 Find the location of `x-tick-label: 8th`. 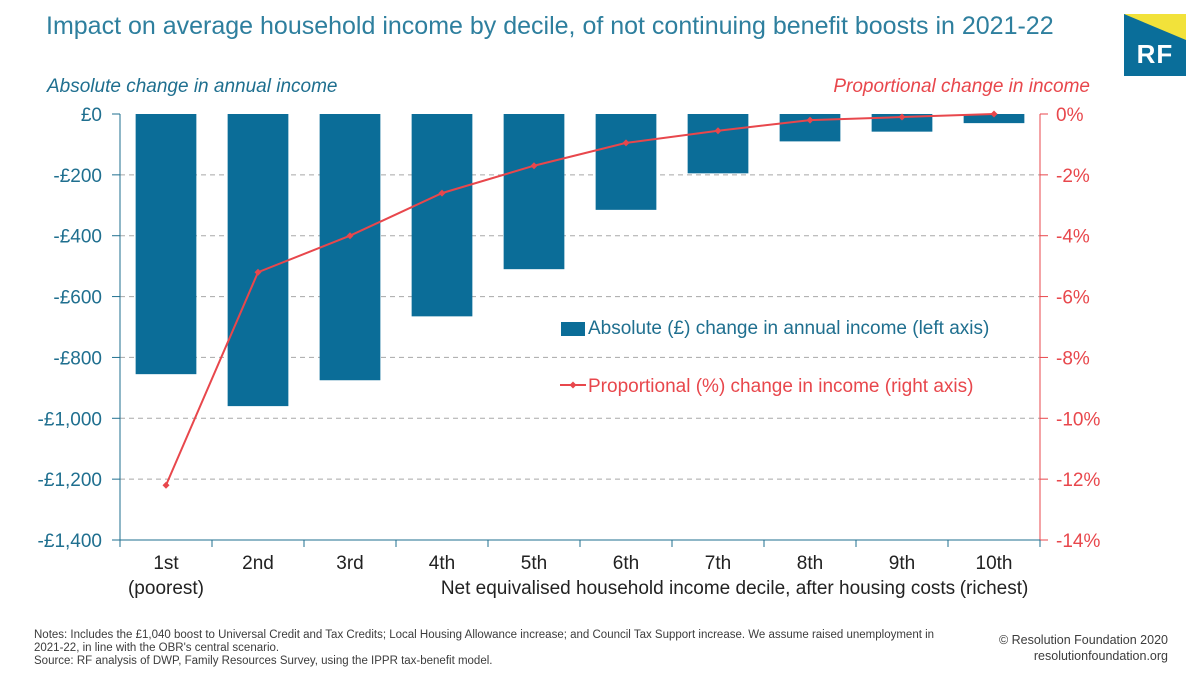

x-tick-label: 8th is located at coordinates (810, 563).